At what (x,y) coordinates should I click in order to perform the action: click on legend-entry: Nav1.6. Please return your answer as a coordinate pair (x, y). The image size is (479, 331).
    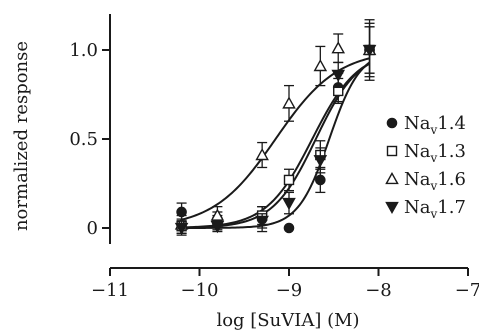
    Looking at the image, I should click on (425, 181).